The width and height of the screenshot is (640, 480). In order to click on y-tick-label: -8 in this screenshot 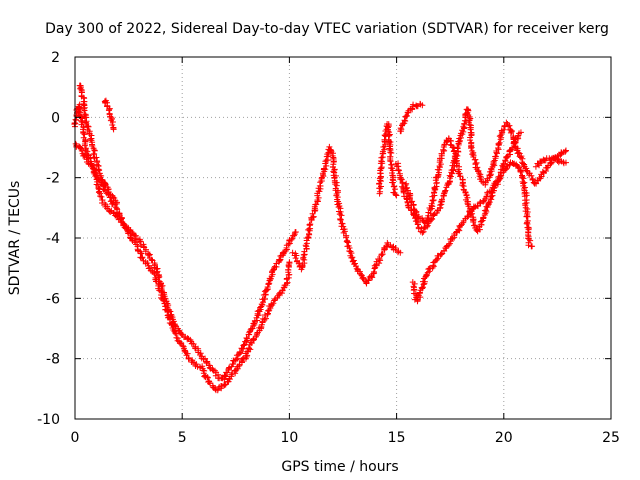, I will do `click(53, 360)`.